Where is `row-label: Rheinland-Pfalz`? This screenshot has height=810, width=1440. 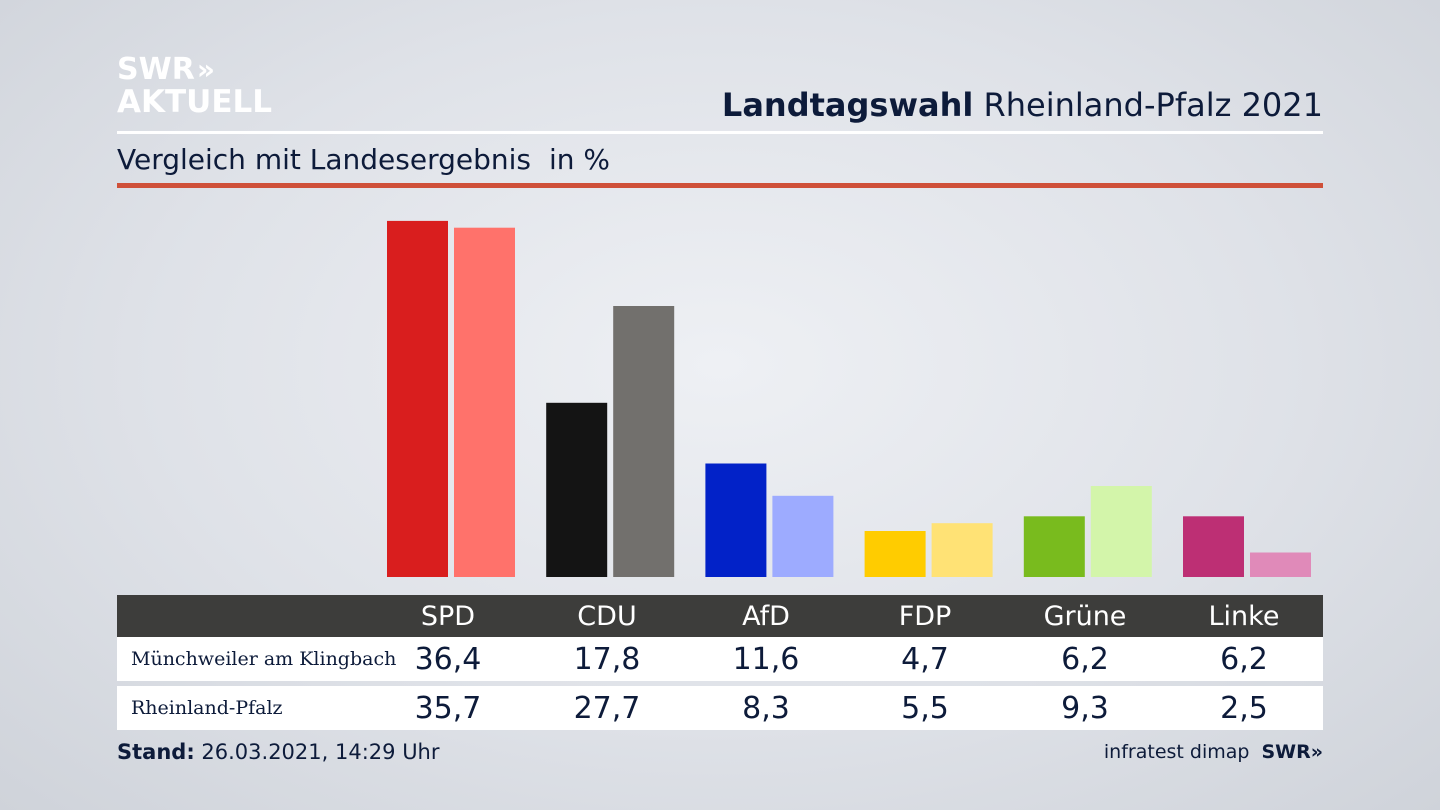 row-label: Rheinland-Pfalz is located at coordinates (207, 708).